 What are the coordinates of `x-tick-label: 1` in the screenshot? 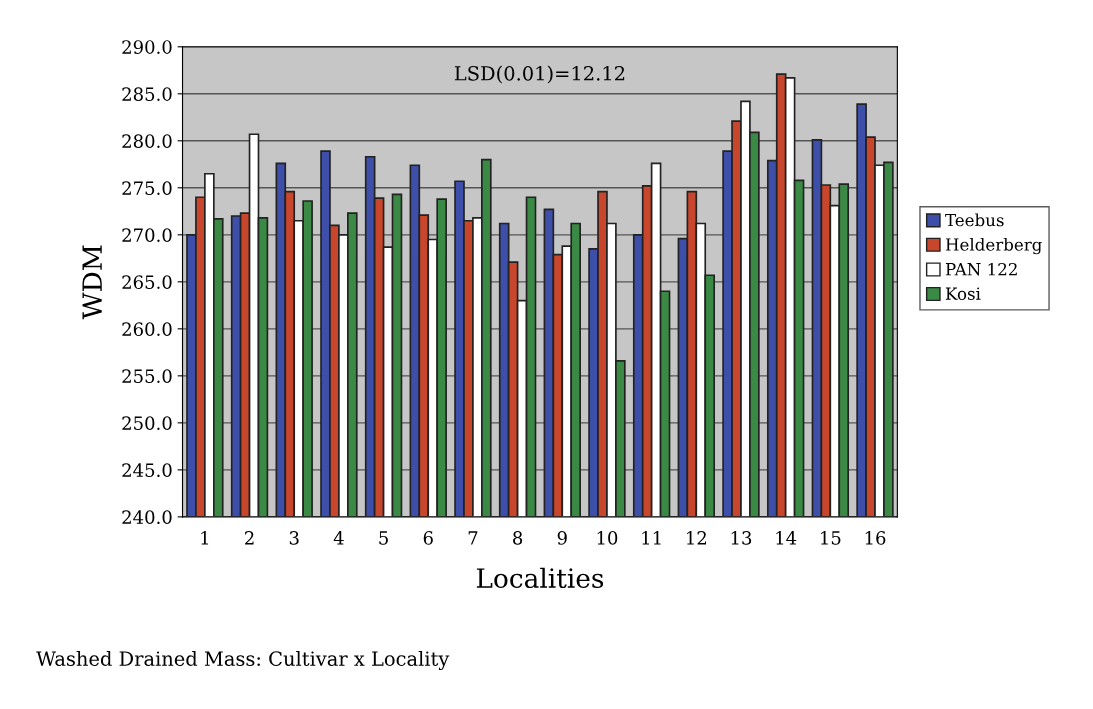 It's located at (205, 538).